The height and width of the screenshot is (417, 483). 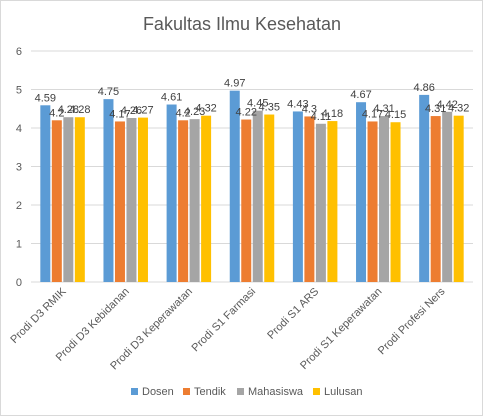 I want to click on data-label: 4.22, so click(x=246, y=113).